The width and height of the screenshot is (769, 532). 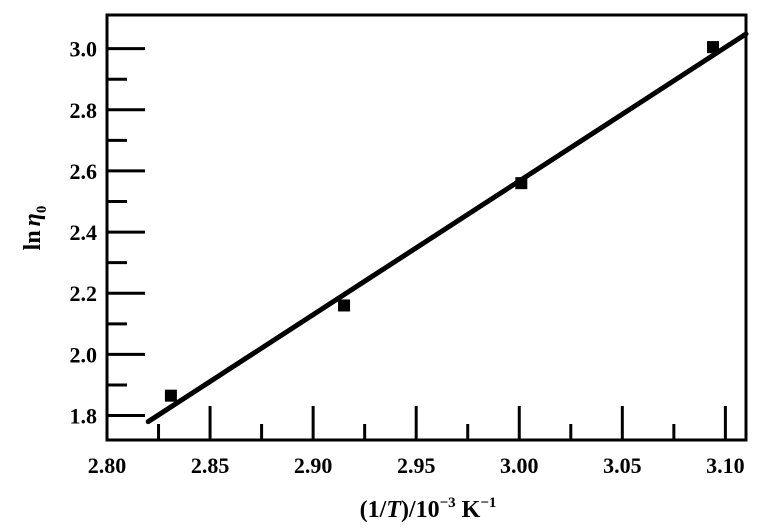 I want to click on y-tick-label: 3.0, so click(x=84, y=49).